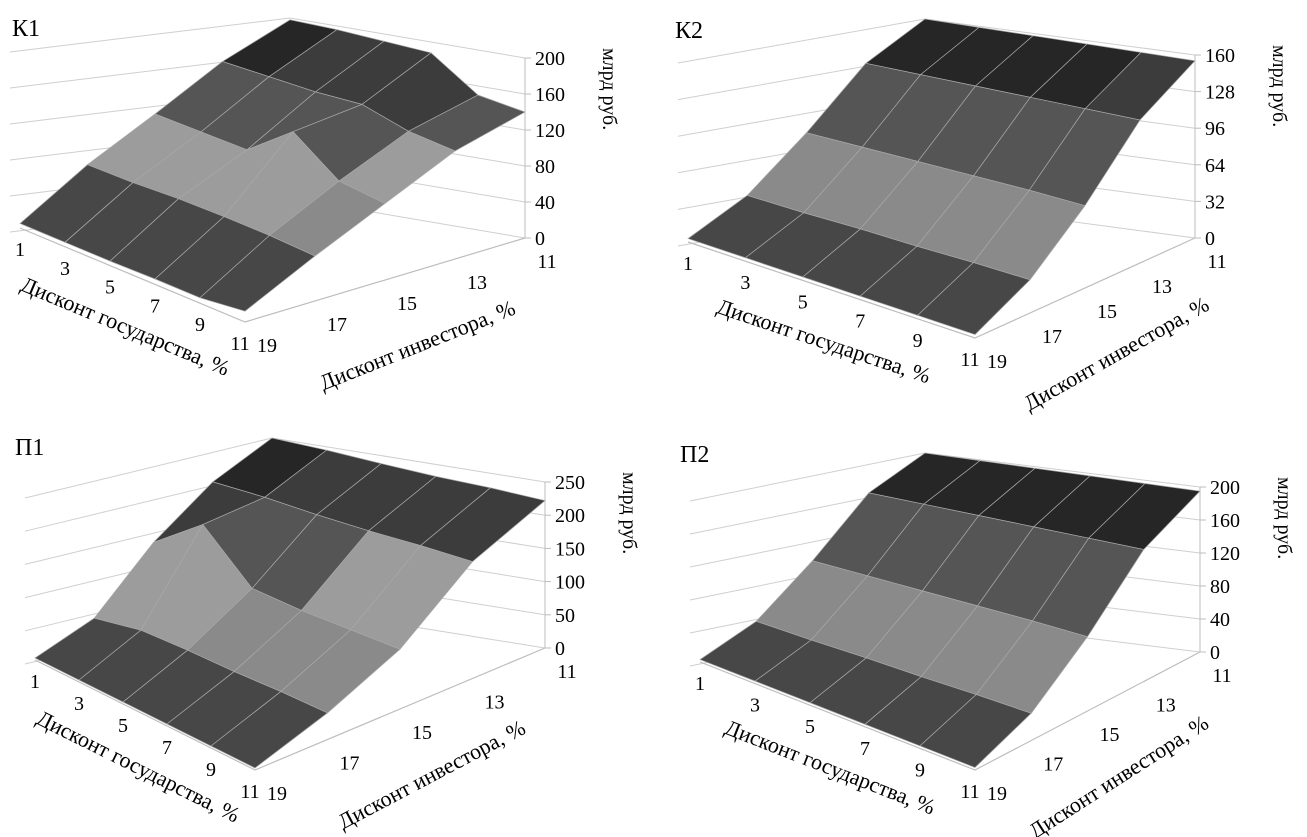  Describe the element at coordinates (1215, 129) in the screenshot. I see `z-tick-label: 96` at that location.